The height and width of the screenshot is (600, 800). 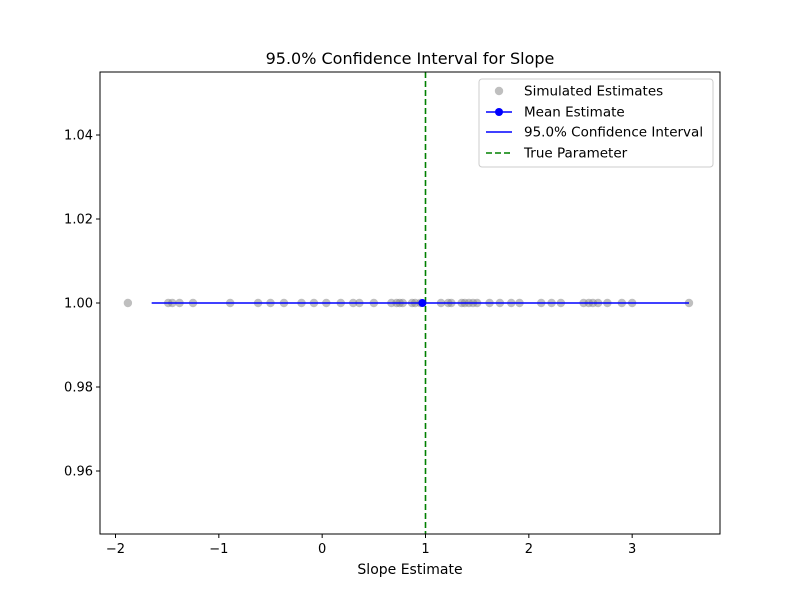 What do you see at coordinates (409, 570) in the screenshot?
I see `x-axis-label: Slope Estimate` at bounding box center [409, 570].